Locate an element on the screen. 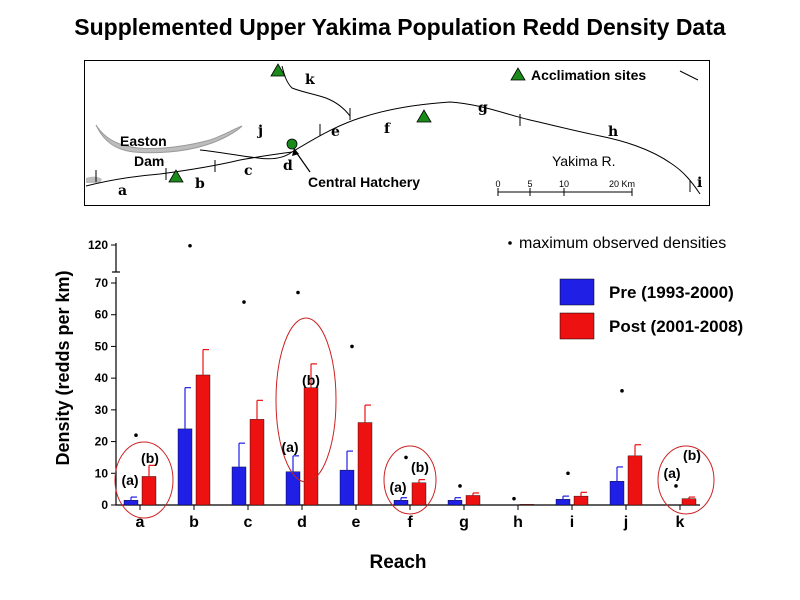 The image size is (800, 600). x-tick-label-h: h is located at coordinates (518, 522).